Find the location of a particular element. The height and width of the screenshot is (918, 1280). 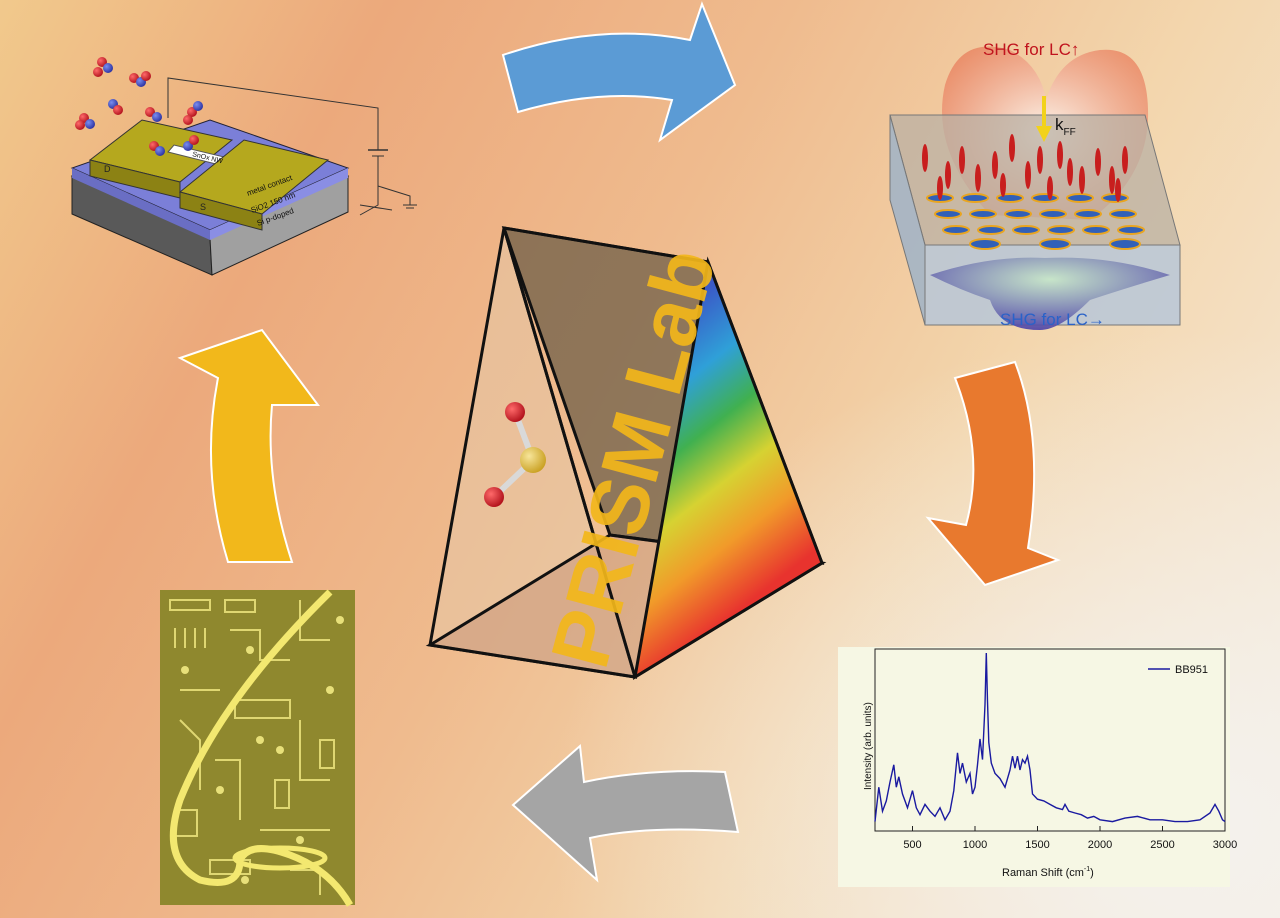

x-tick-label: 3000 is located at coordinates (1225, 845).